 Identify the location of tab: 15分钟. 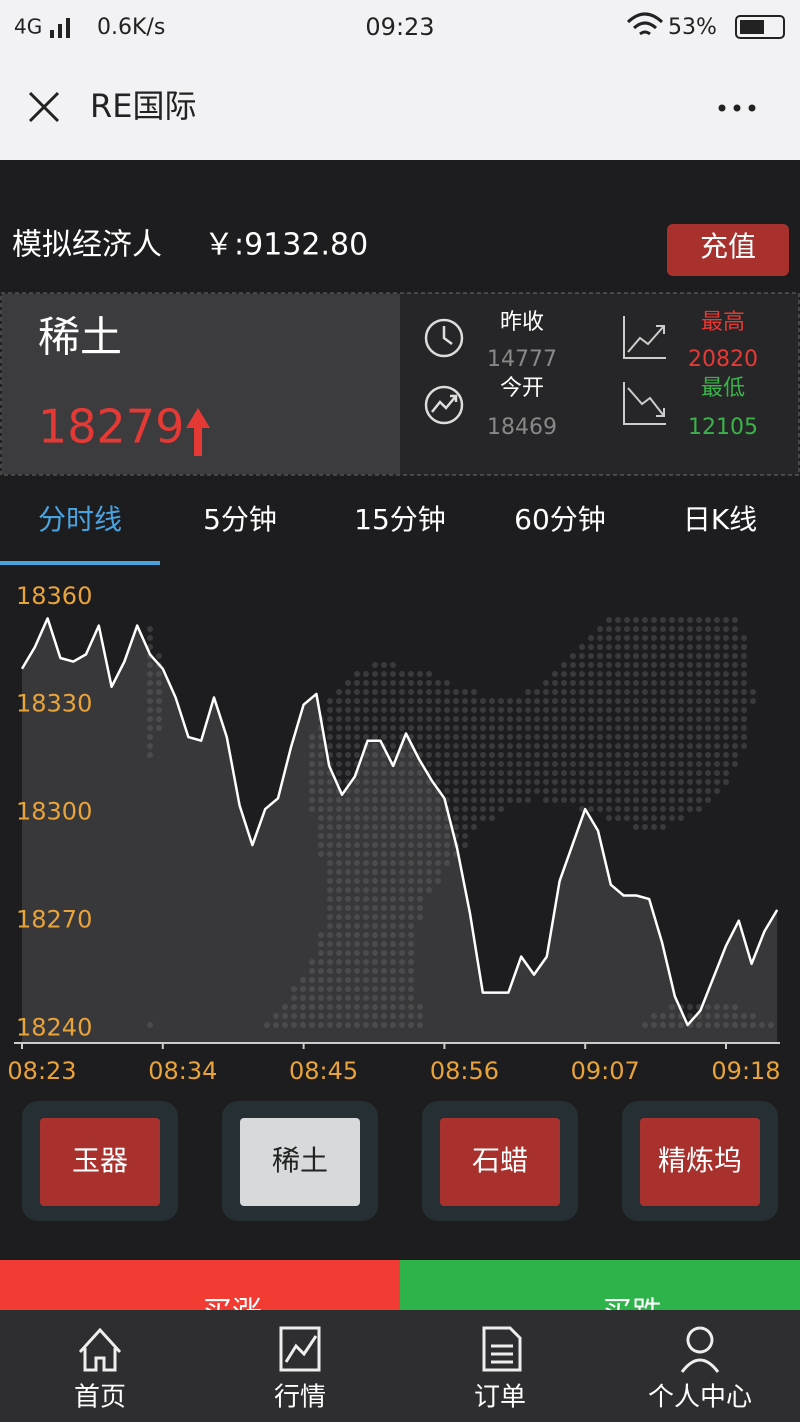
(400, 519).